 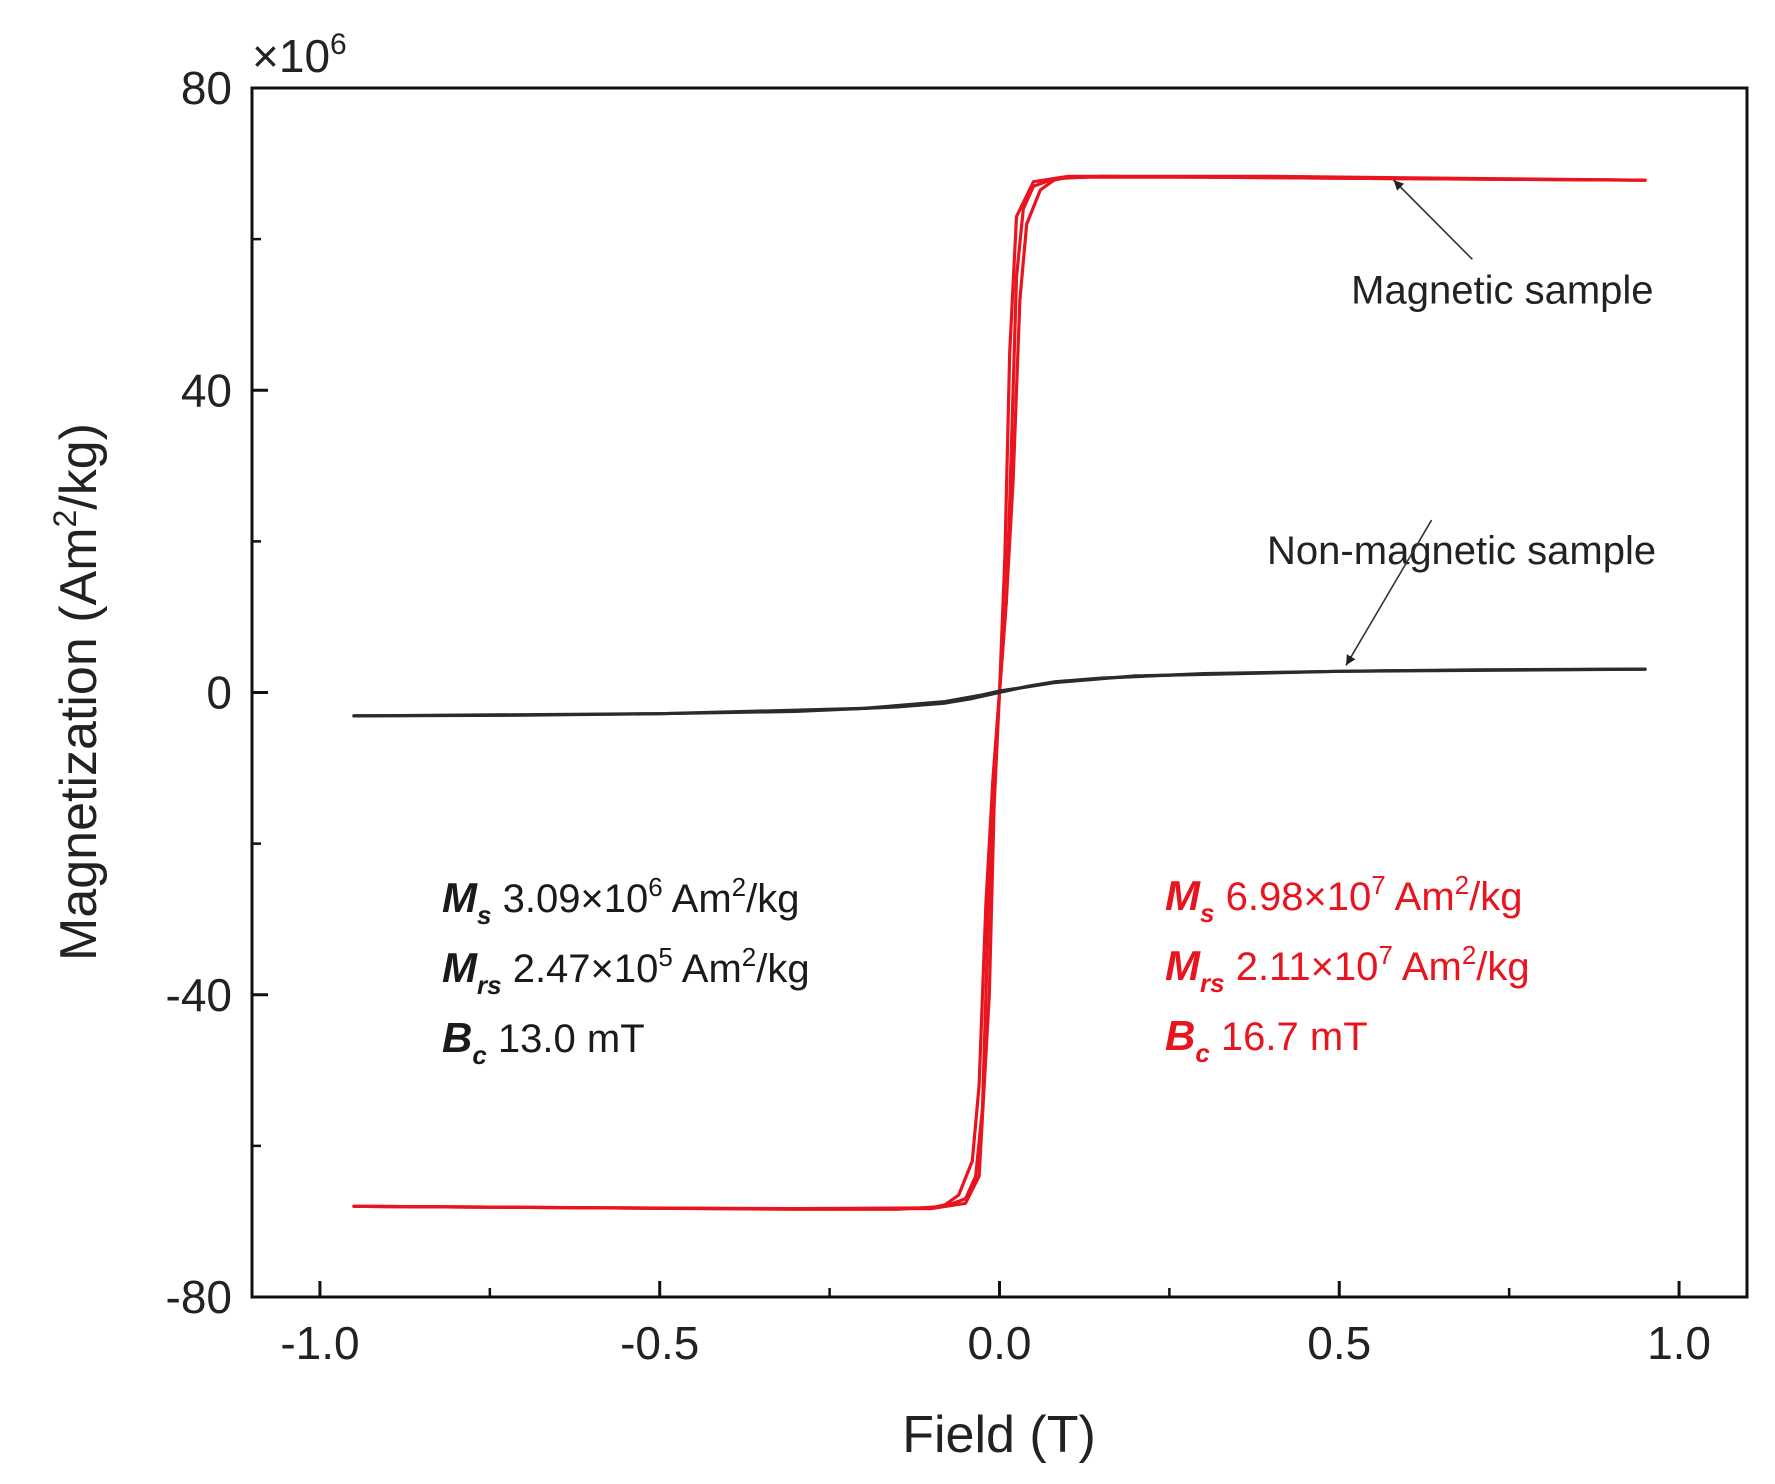 I want to click on magnetic-sample-label: Magnetic sample, so click(x=1502, y=290).